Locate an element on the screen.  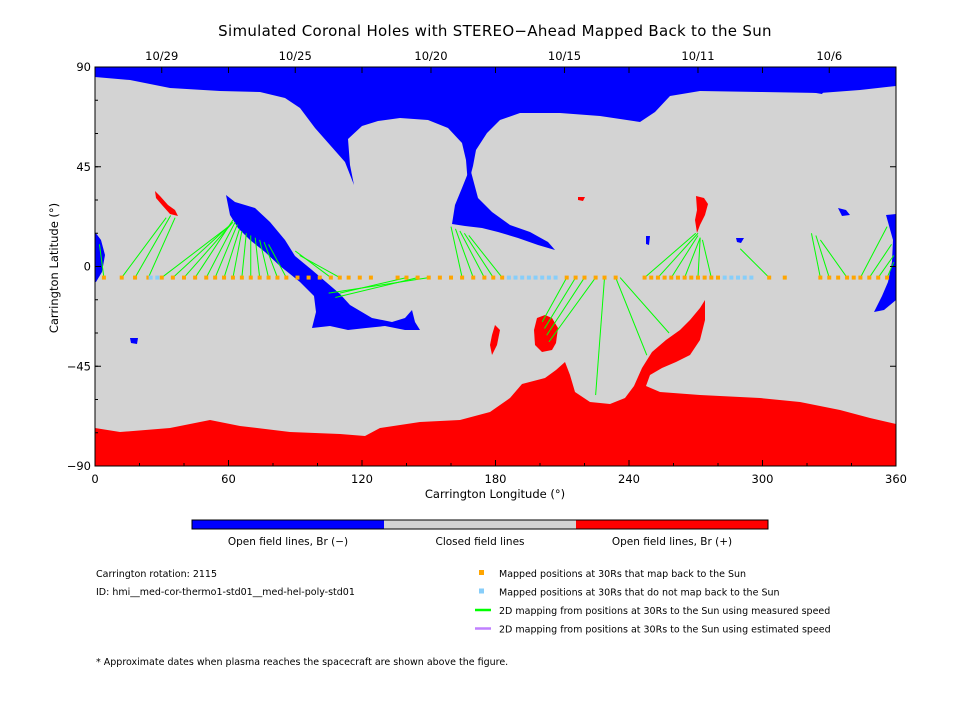
colorbar-label-closed: Closed field lines is located at coordinates (479, 542).